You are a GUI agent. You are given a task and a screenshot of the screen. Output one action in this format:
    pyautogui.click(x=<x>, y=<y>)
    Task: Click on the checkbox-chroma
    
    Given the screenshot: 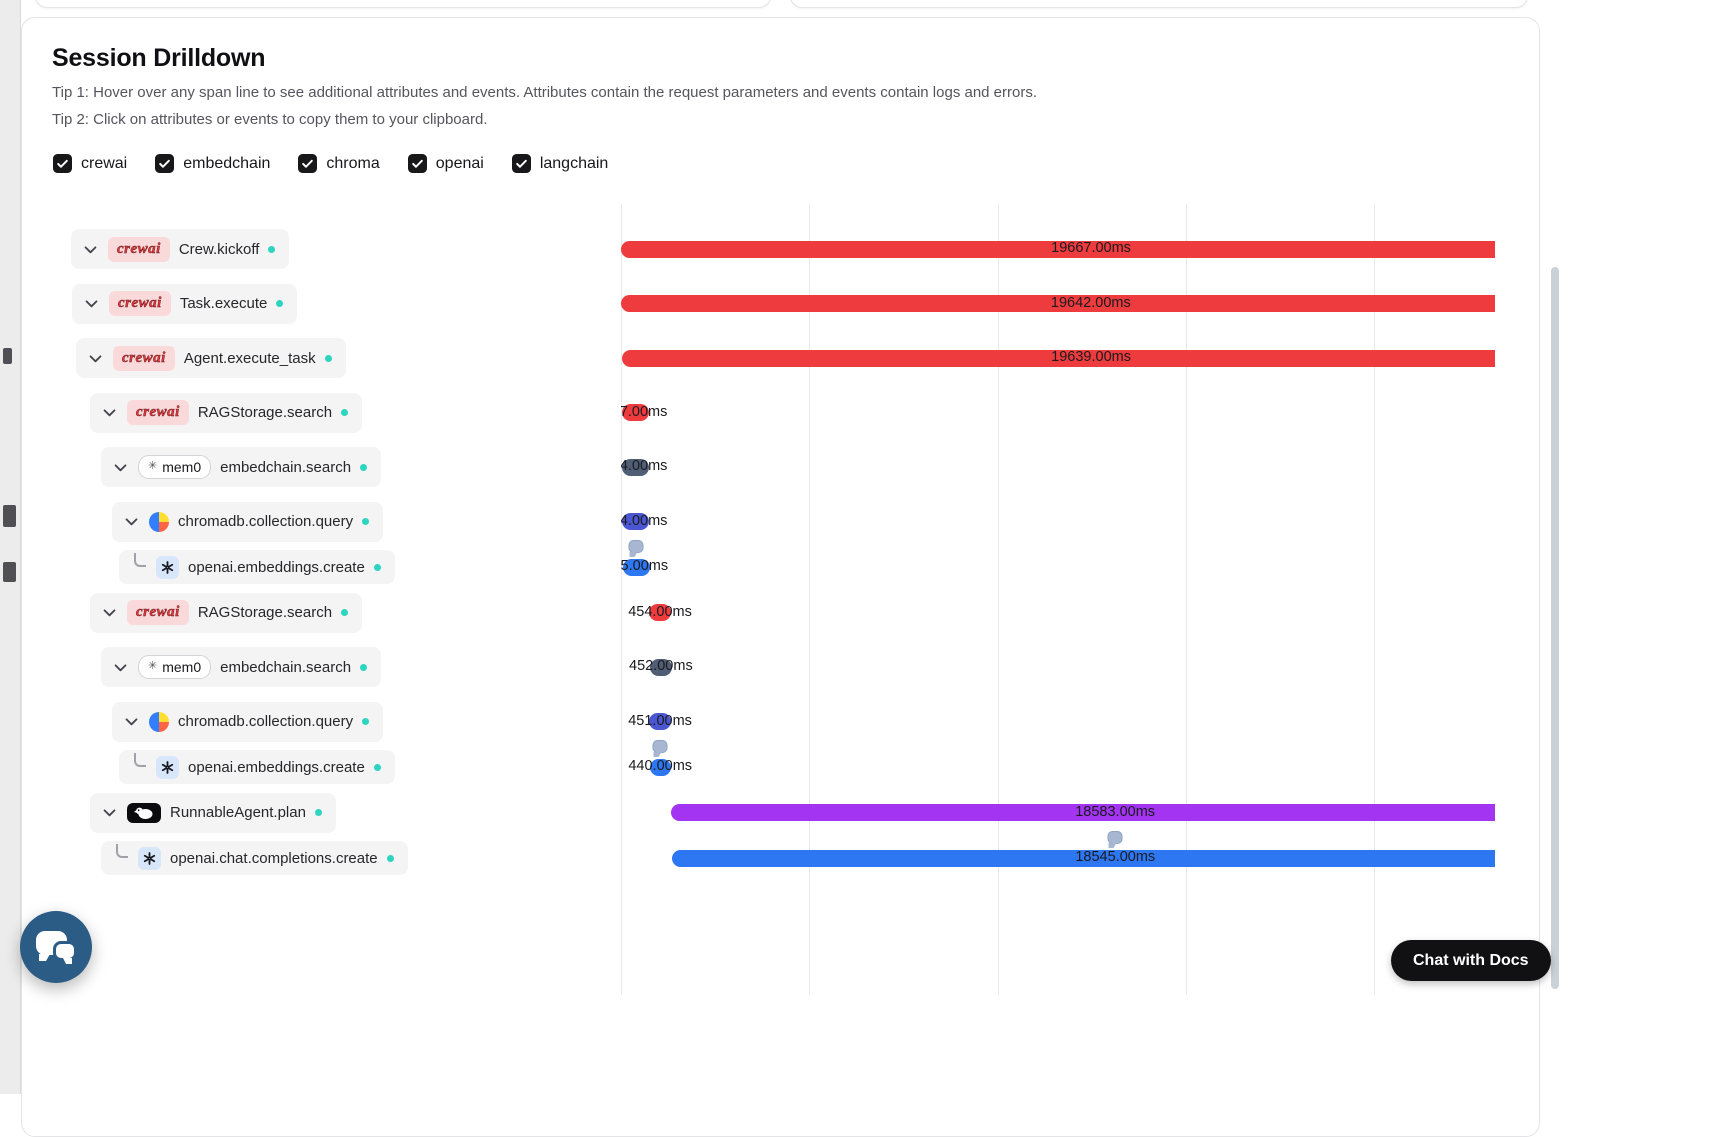 What is the action you would take?
    pyautogui.click(x=308, y=163)
    